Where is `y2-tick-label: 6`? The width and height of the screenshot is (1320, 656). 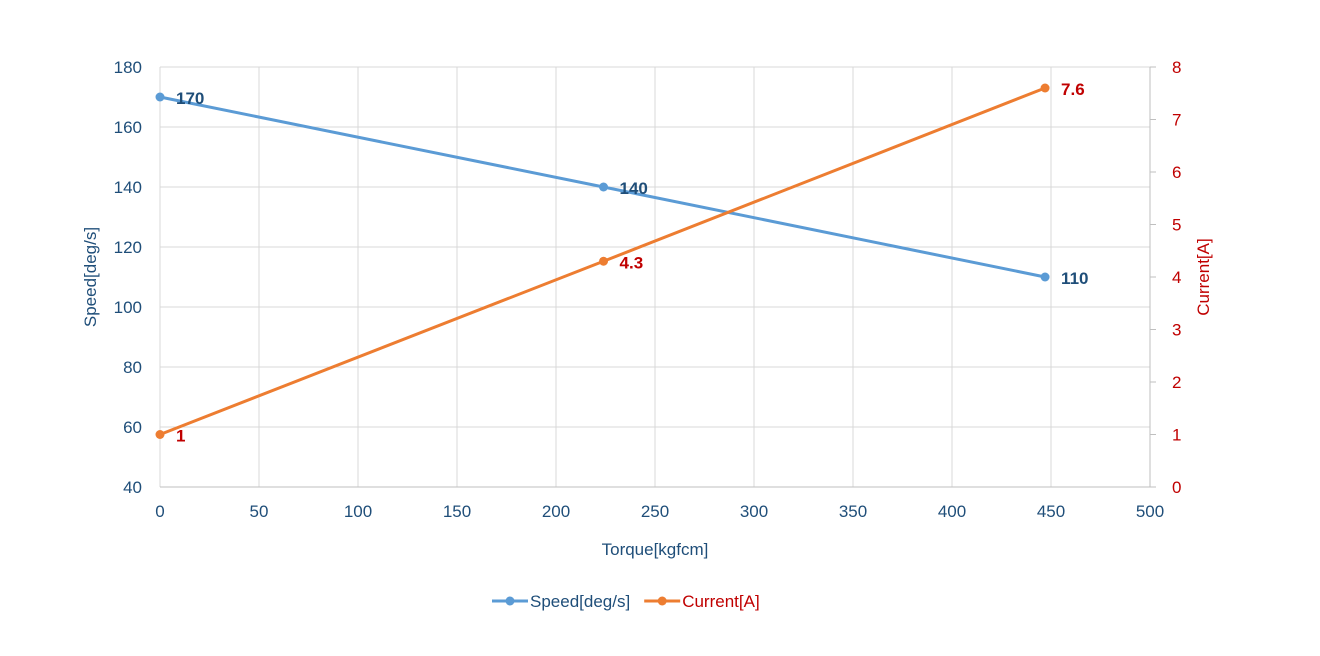 y2-tick-label: 6 is located at coordinates (1176, 172).